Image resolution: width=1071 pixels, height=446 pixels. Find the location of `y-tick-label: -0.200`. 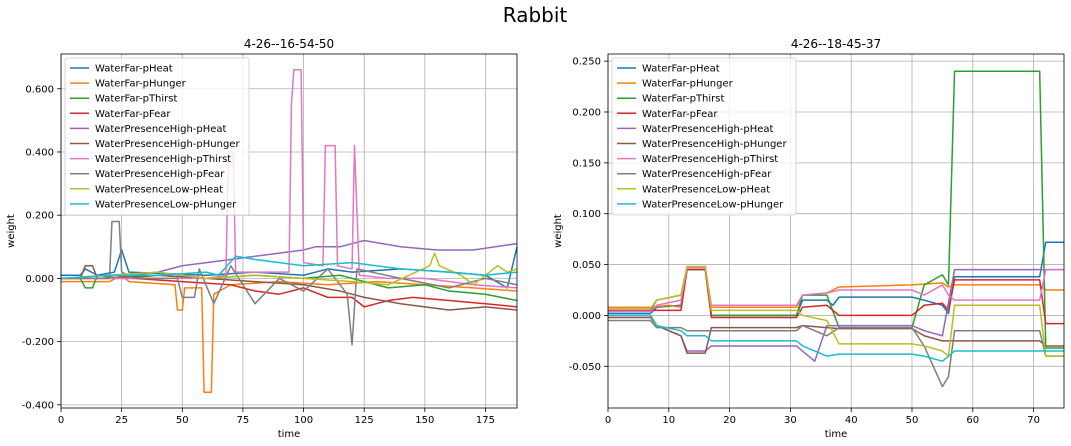

y-tick-label: -0.200 is located at coordinates (38, 342).